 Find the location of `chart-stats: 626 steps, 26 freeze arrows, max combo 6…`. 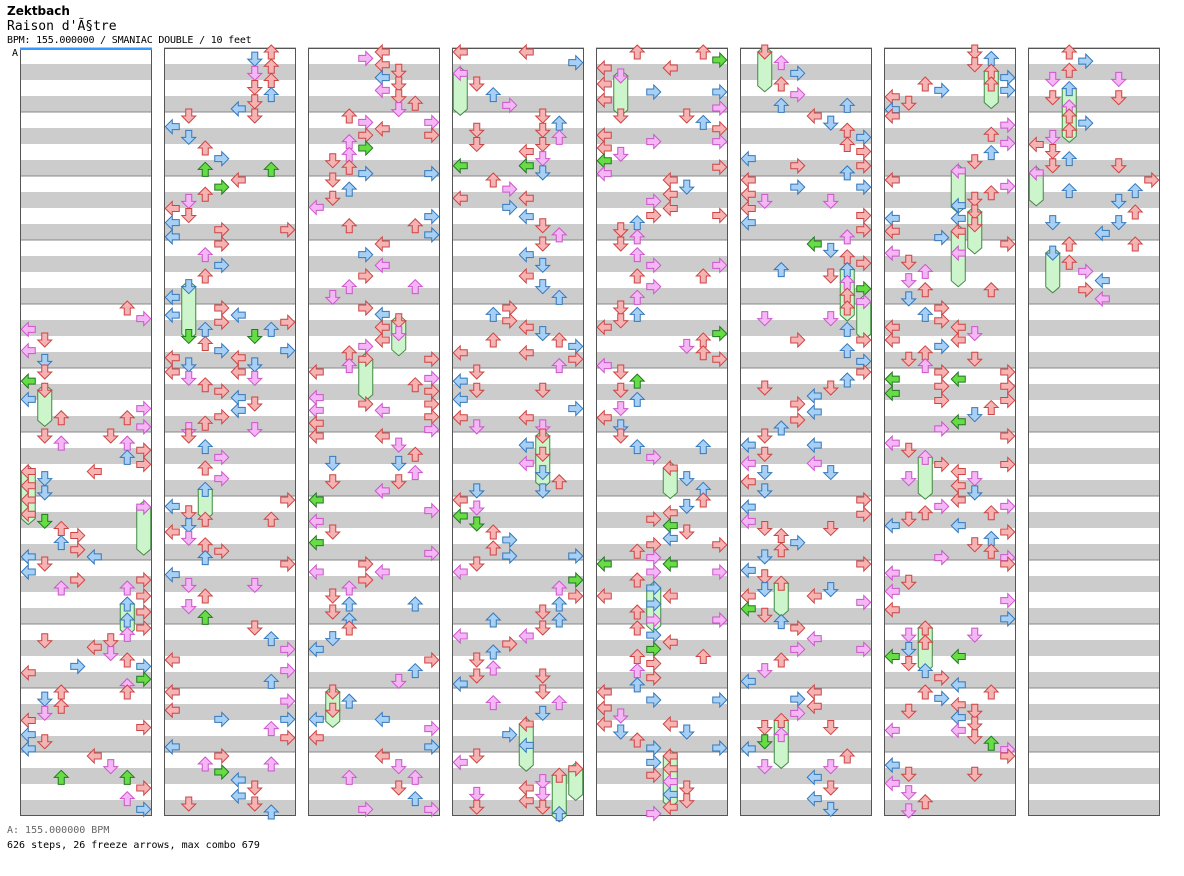

chart-stats: 626 steps, 26 freeze arrows, max combo 6… is located at coordinates (133, 845).